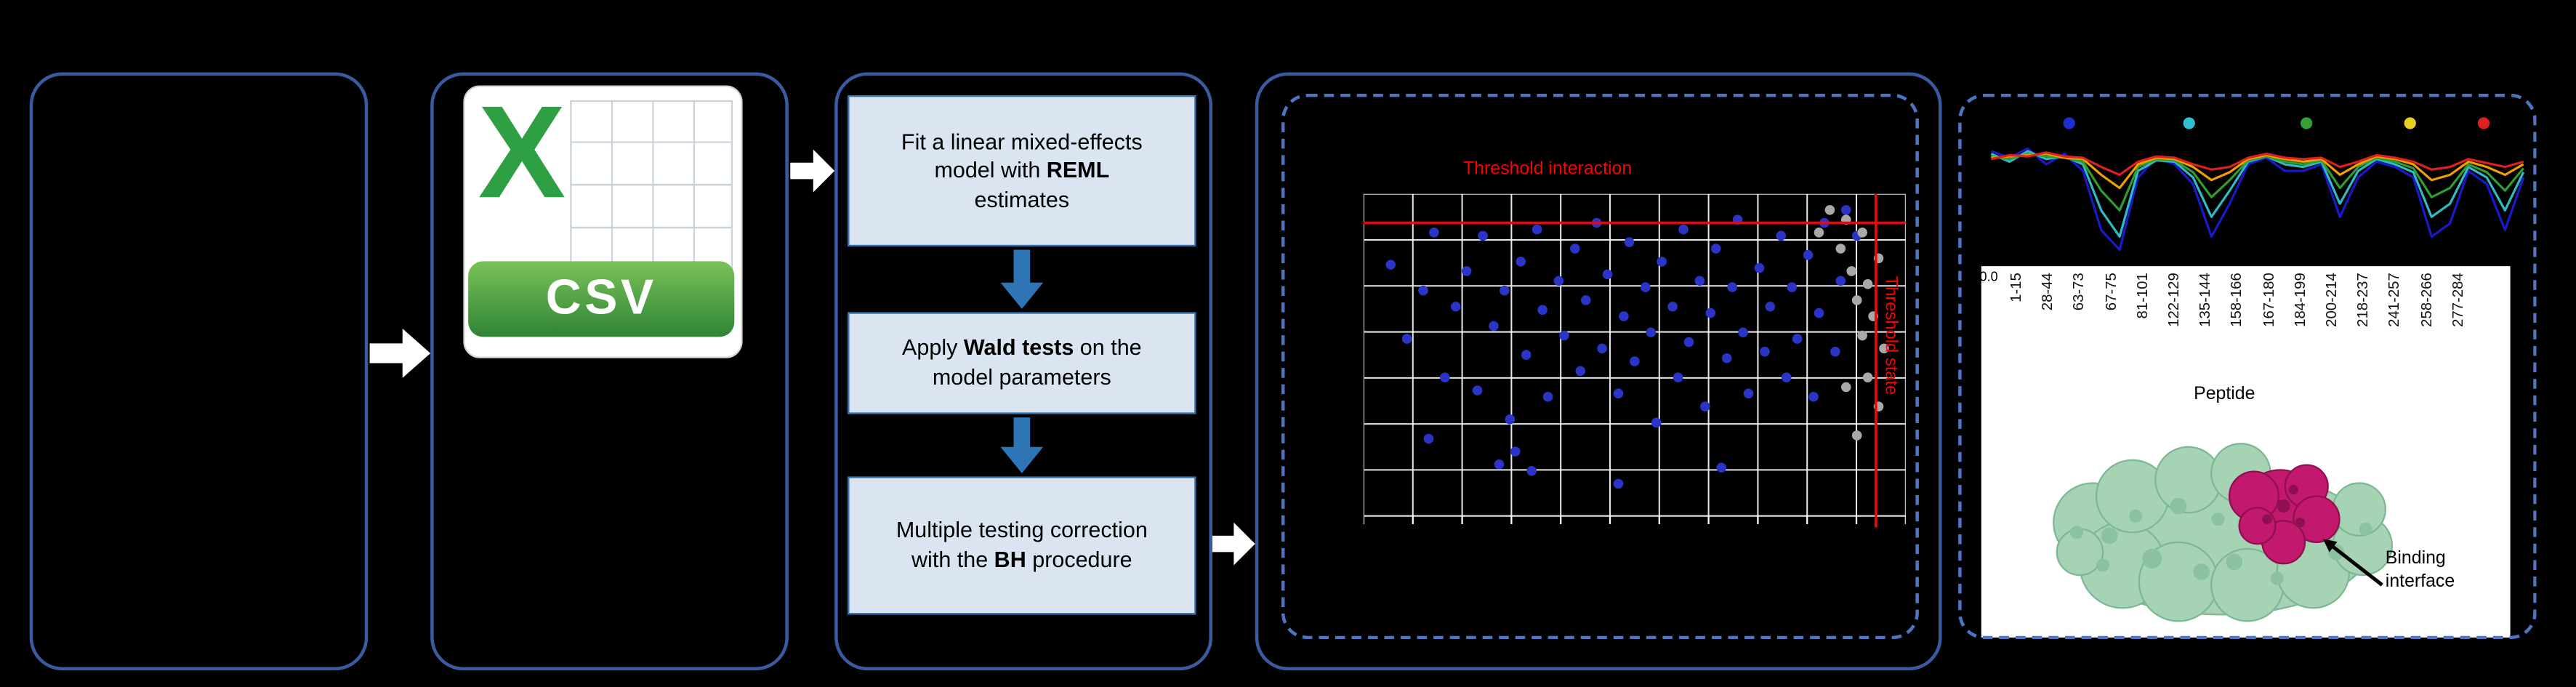 The height and width of the screenshot is (687, 2576). I want to click on peptide-tick-label: 184-199, so click(2300, 300).